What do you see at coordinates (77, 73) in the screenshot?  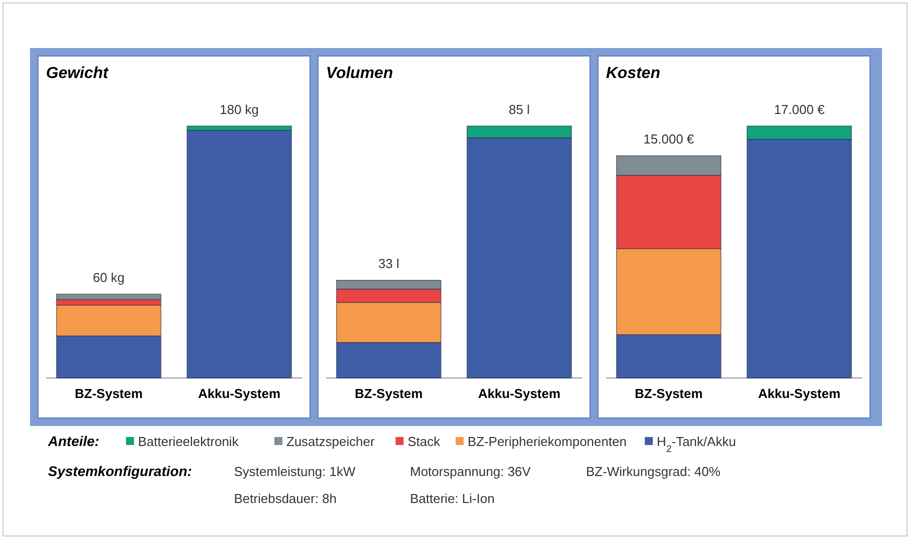 I see `chart-title: Gewicht` at bounding box center [77, 73].